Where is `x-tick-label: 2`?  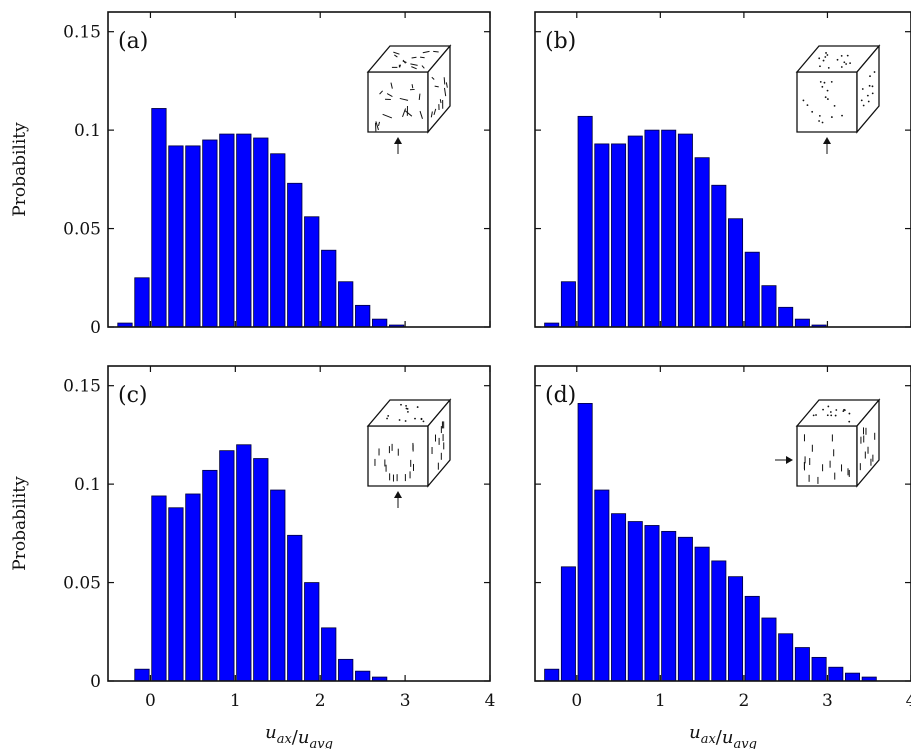 x-tick-label: 2 is located at coordinates (743, 701).